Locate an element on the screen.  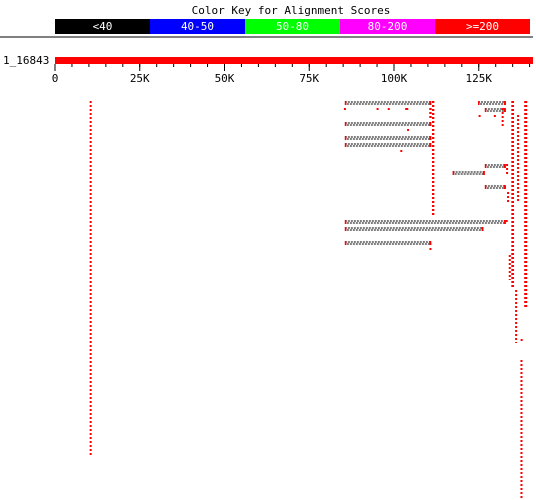
color-key: <40 40-50 50-80 80-200 >=200 is located at coordinates (292, 26).